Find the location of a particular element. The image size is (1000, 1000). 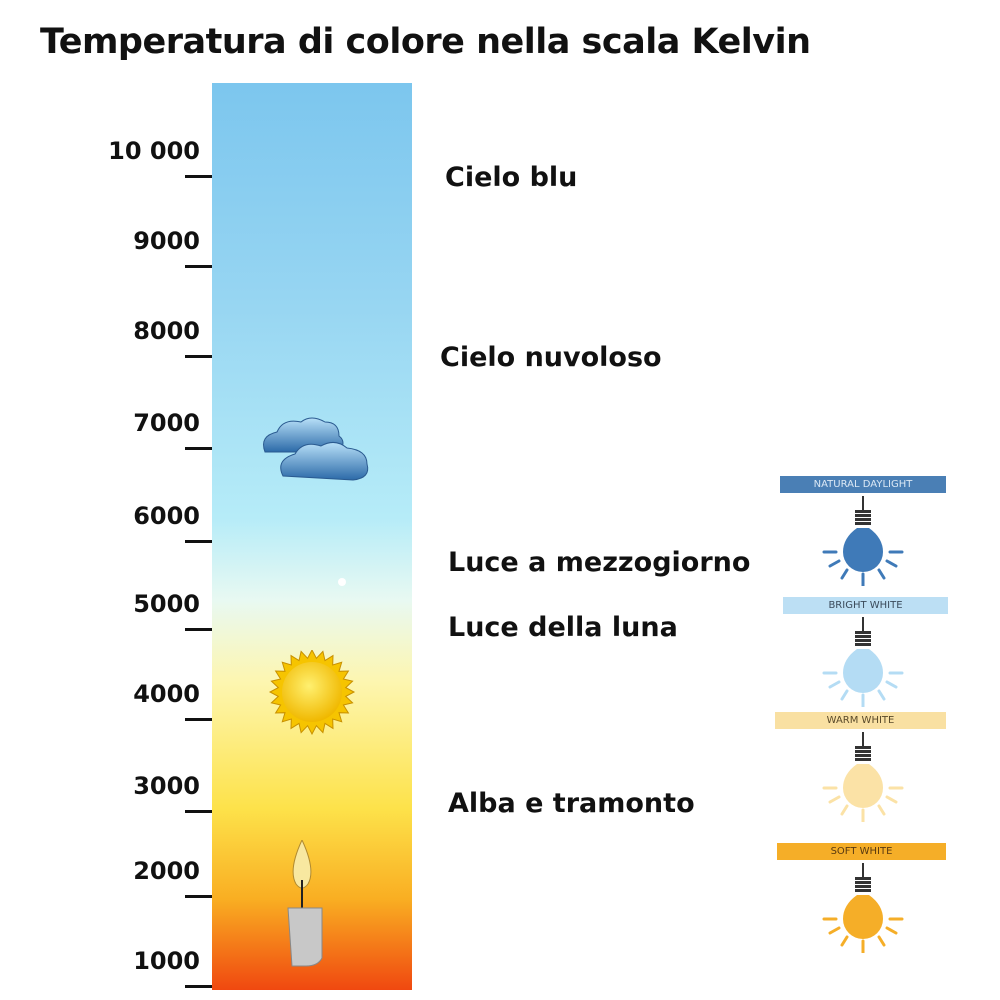

tick-label: 4000 is located at coordinates (166, 694).